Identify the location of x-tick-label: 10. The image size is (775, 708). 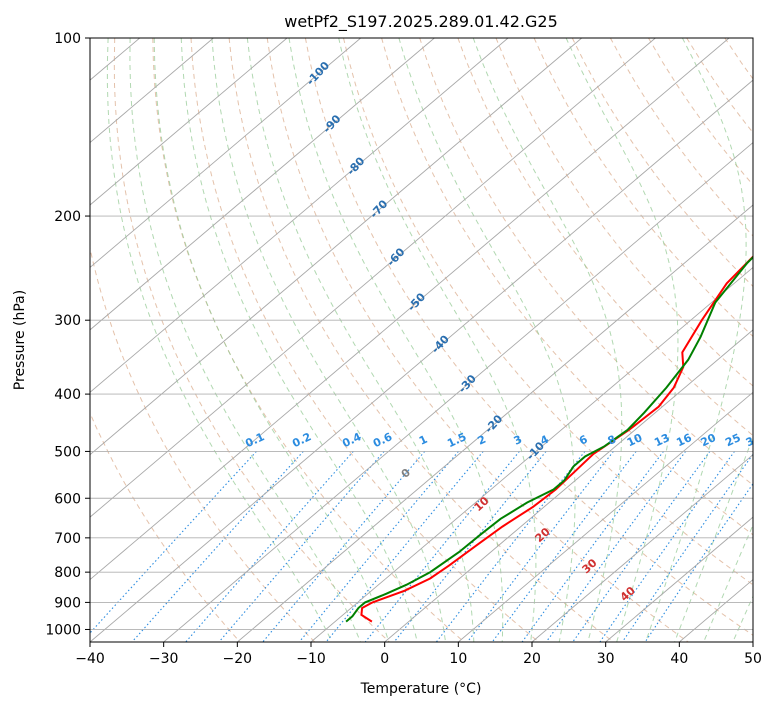
(458, 659).